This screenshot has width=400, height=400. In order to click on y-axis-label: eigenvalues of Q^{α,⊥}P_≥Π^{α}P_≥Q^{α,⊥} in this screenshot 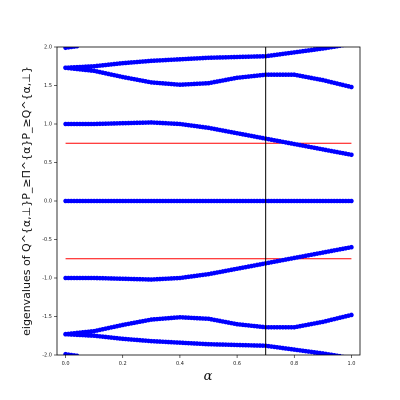, I will do `click(26, 201)`.